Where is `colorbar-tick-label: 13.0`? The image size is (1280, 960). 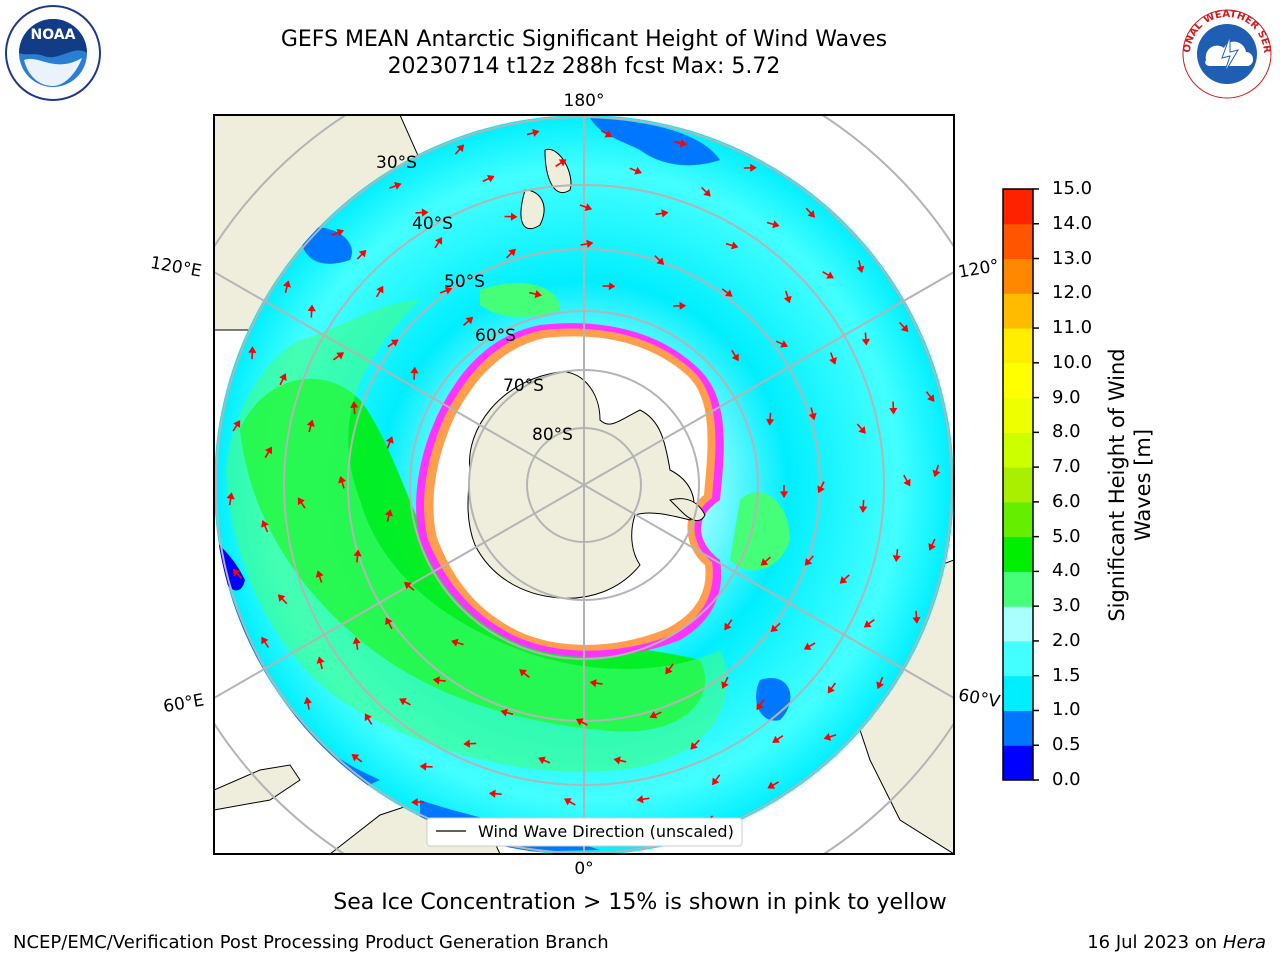
colorbar-tick-label: 13.0 is located at coordinates (1072, 258).